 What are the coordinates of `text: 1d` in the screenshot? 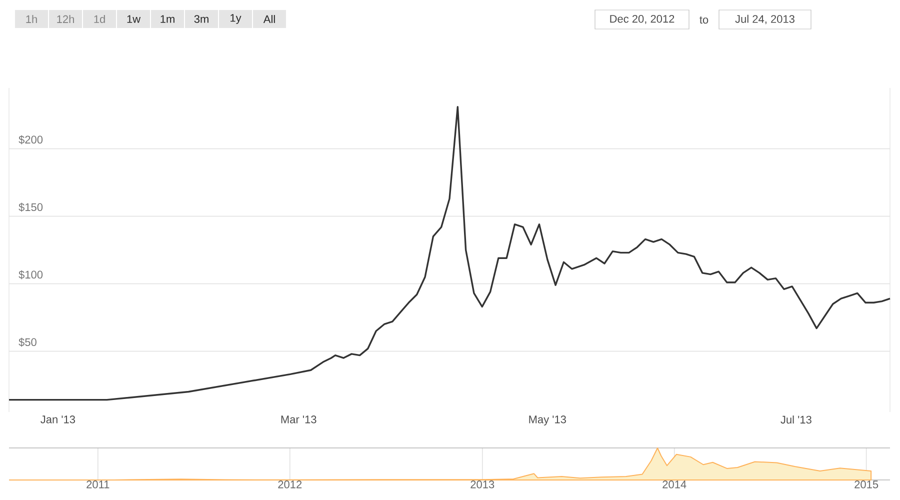 It's located at (99, 19).